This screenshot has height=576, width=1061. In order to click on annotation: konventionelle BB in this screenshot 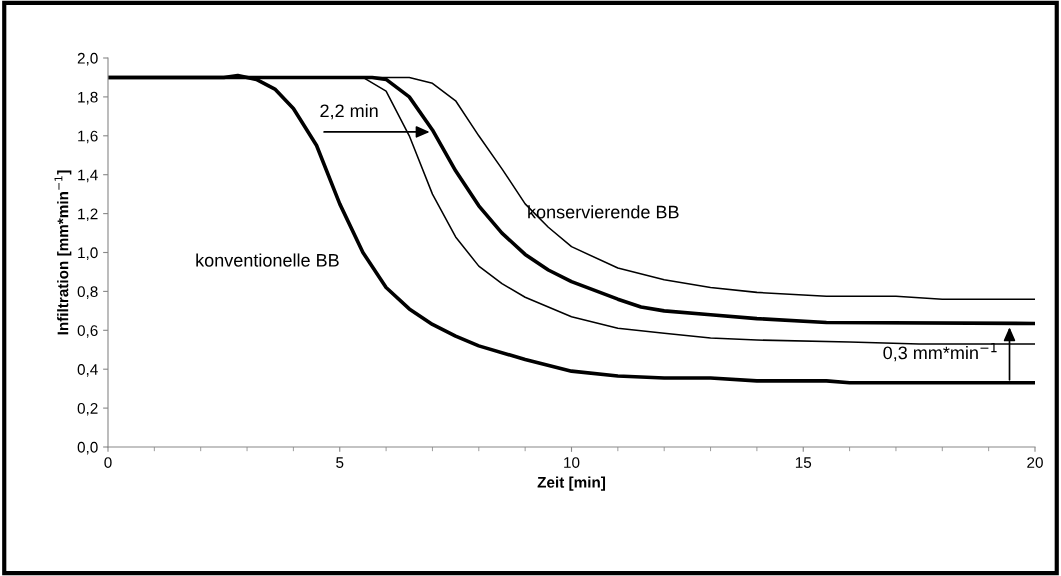, I will do `click(267, 260)`.